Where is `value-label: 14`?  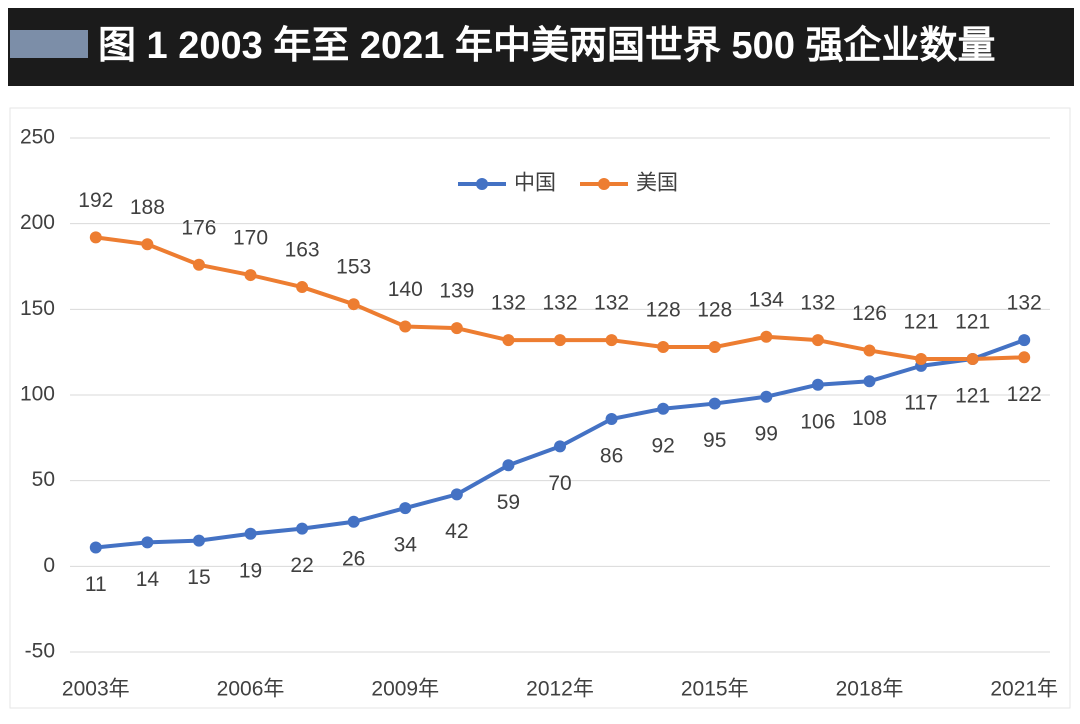
value-label: 14 is located at coordinates (148, 579).